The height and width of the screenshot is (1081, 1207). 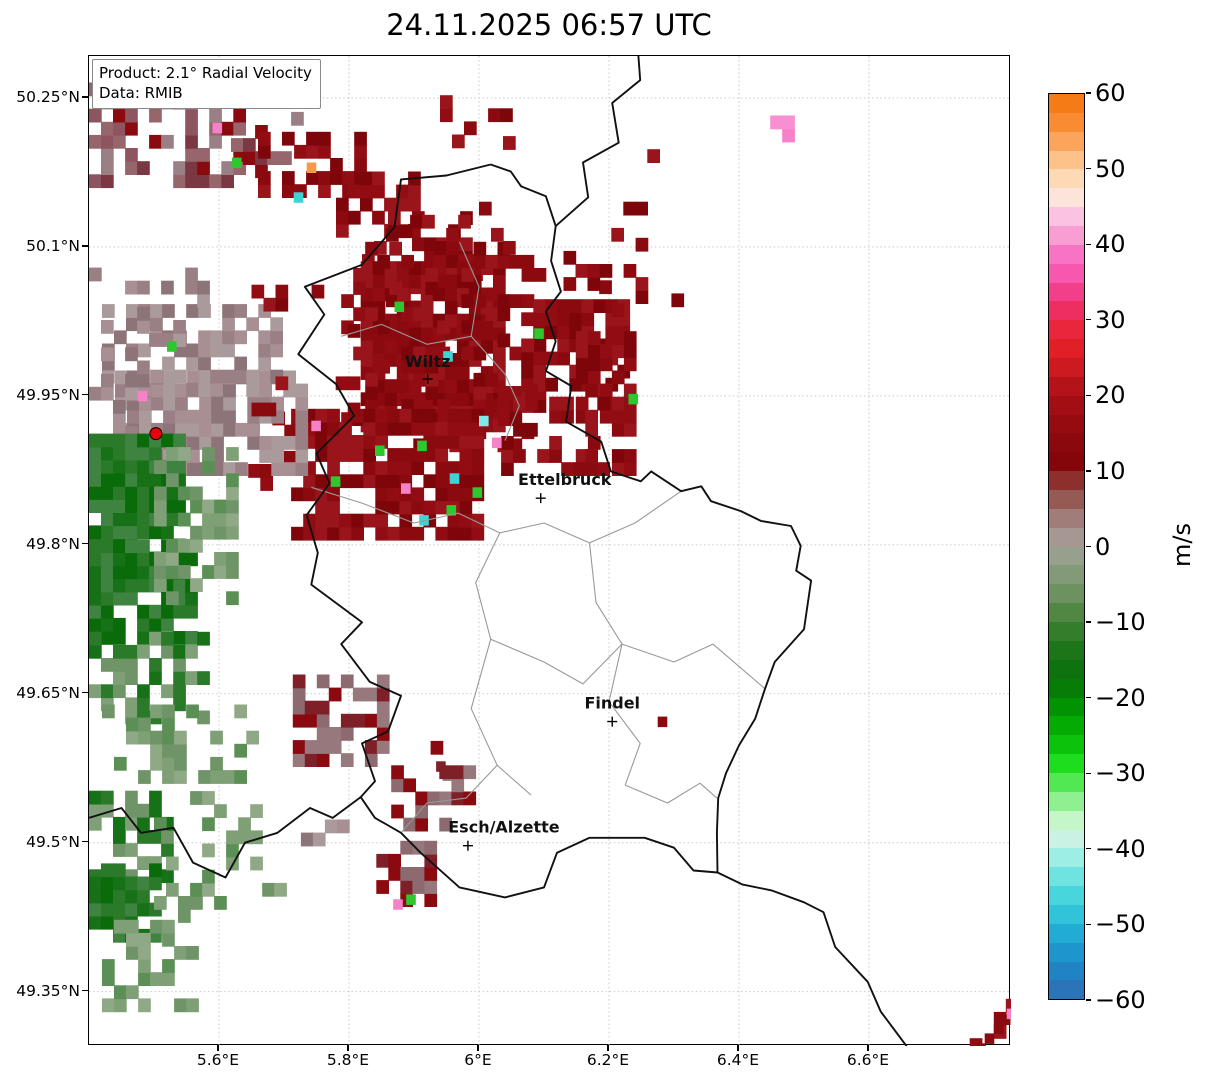 What do you see at coordinates (522, 601) in the screenshot?
I see `city-markers: Wiltz Ettelbruck Findel Esch/Alzette` at bounding box center [522, 601].